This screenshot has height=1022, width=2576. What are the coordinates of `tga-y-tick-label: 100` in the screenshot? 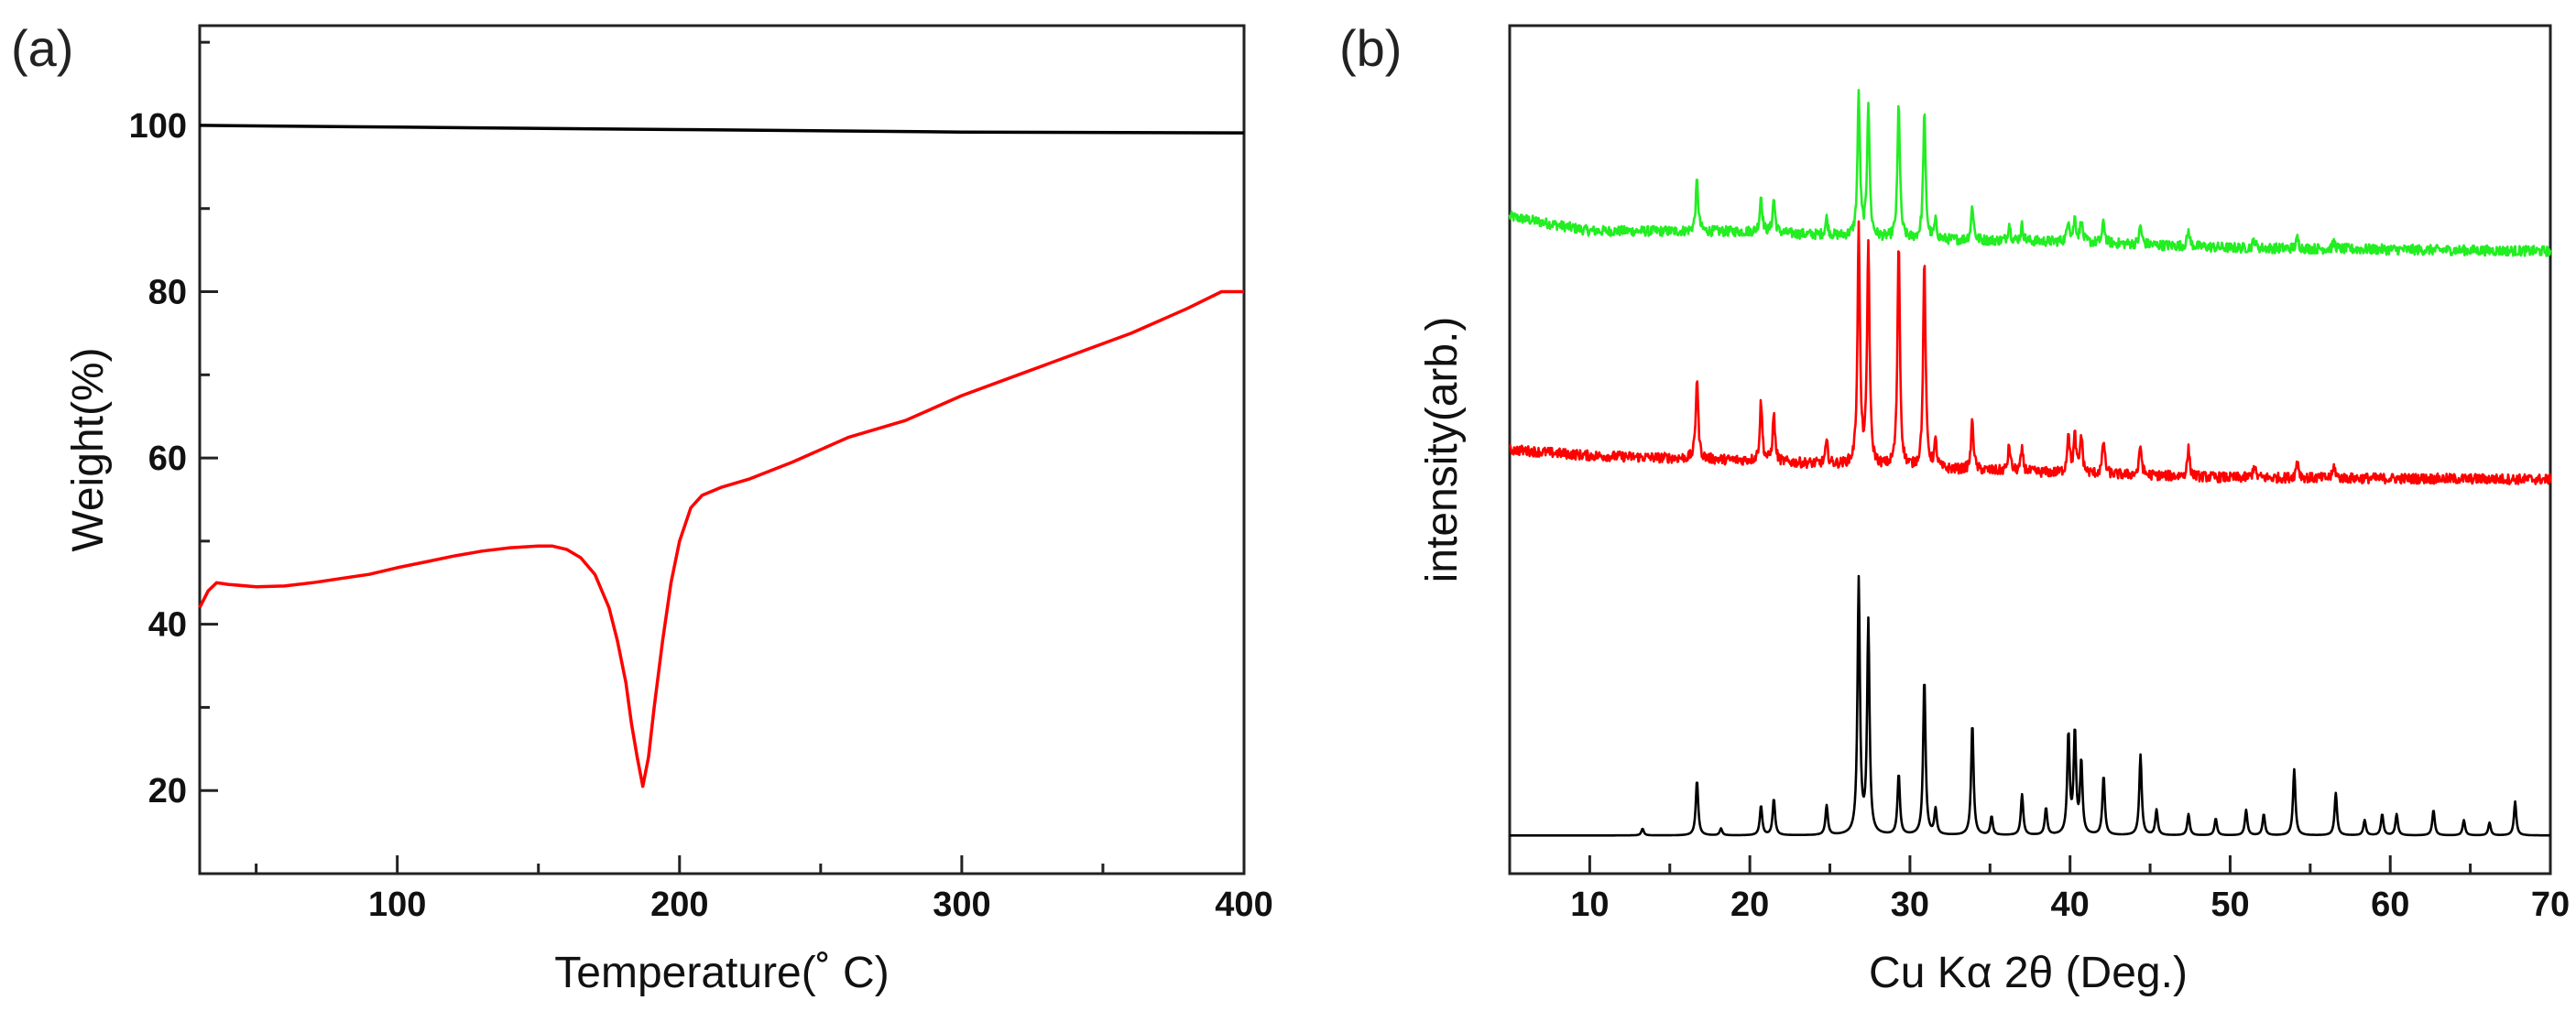 It's located at (158, 126).